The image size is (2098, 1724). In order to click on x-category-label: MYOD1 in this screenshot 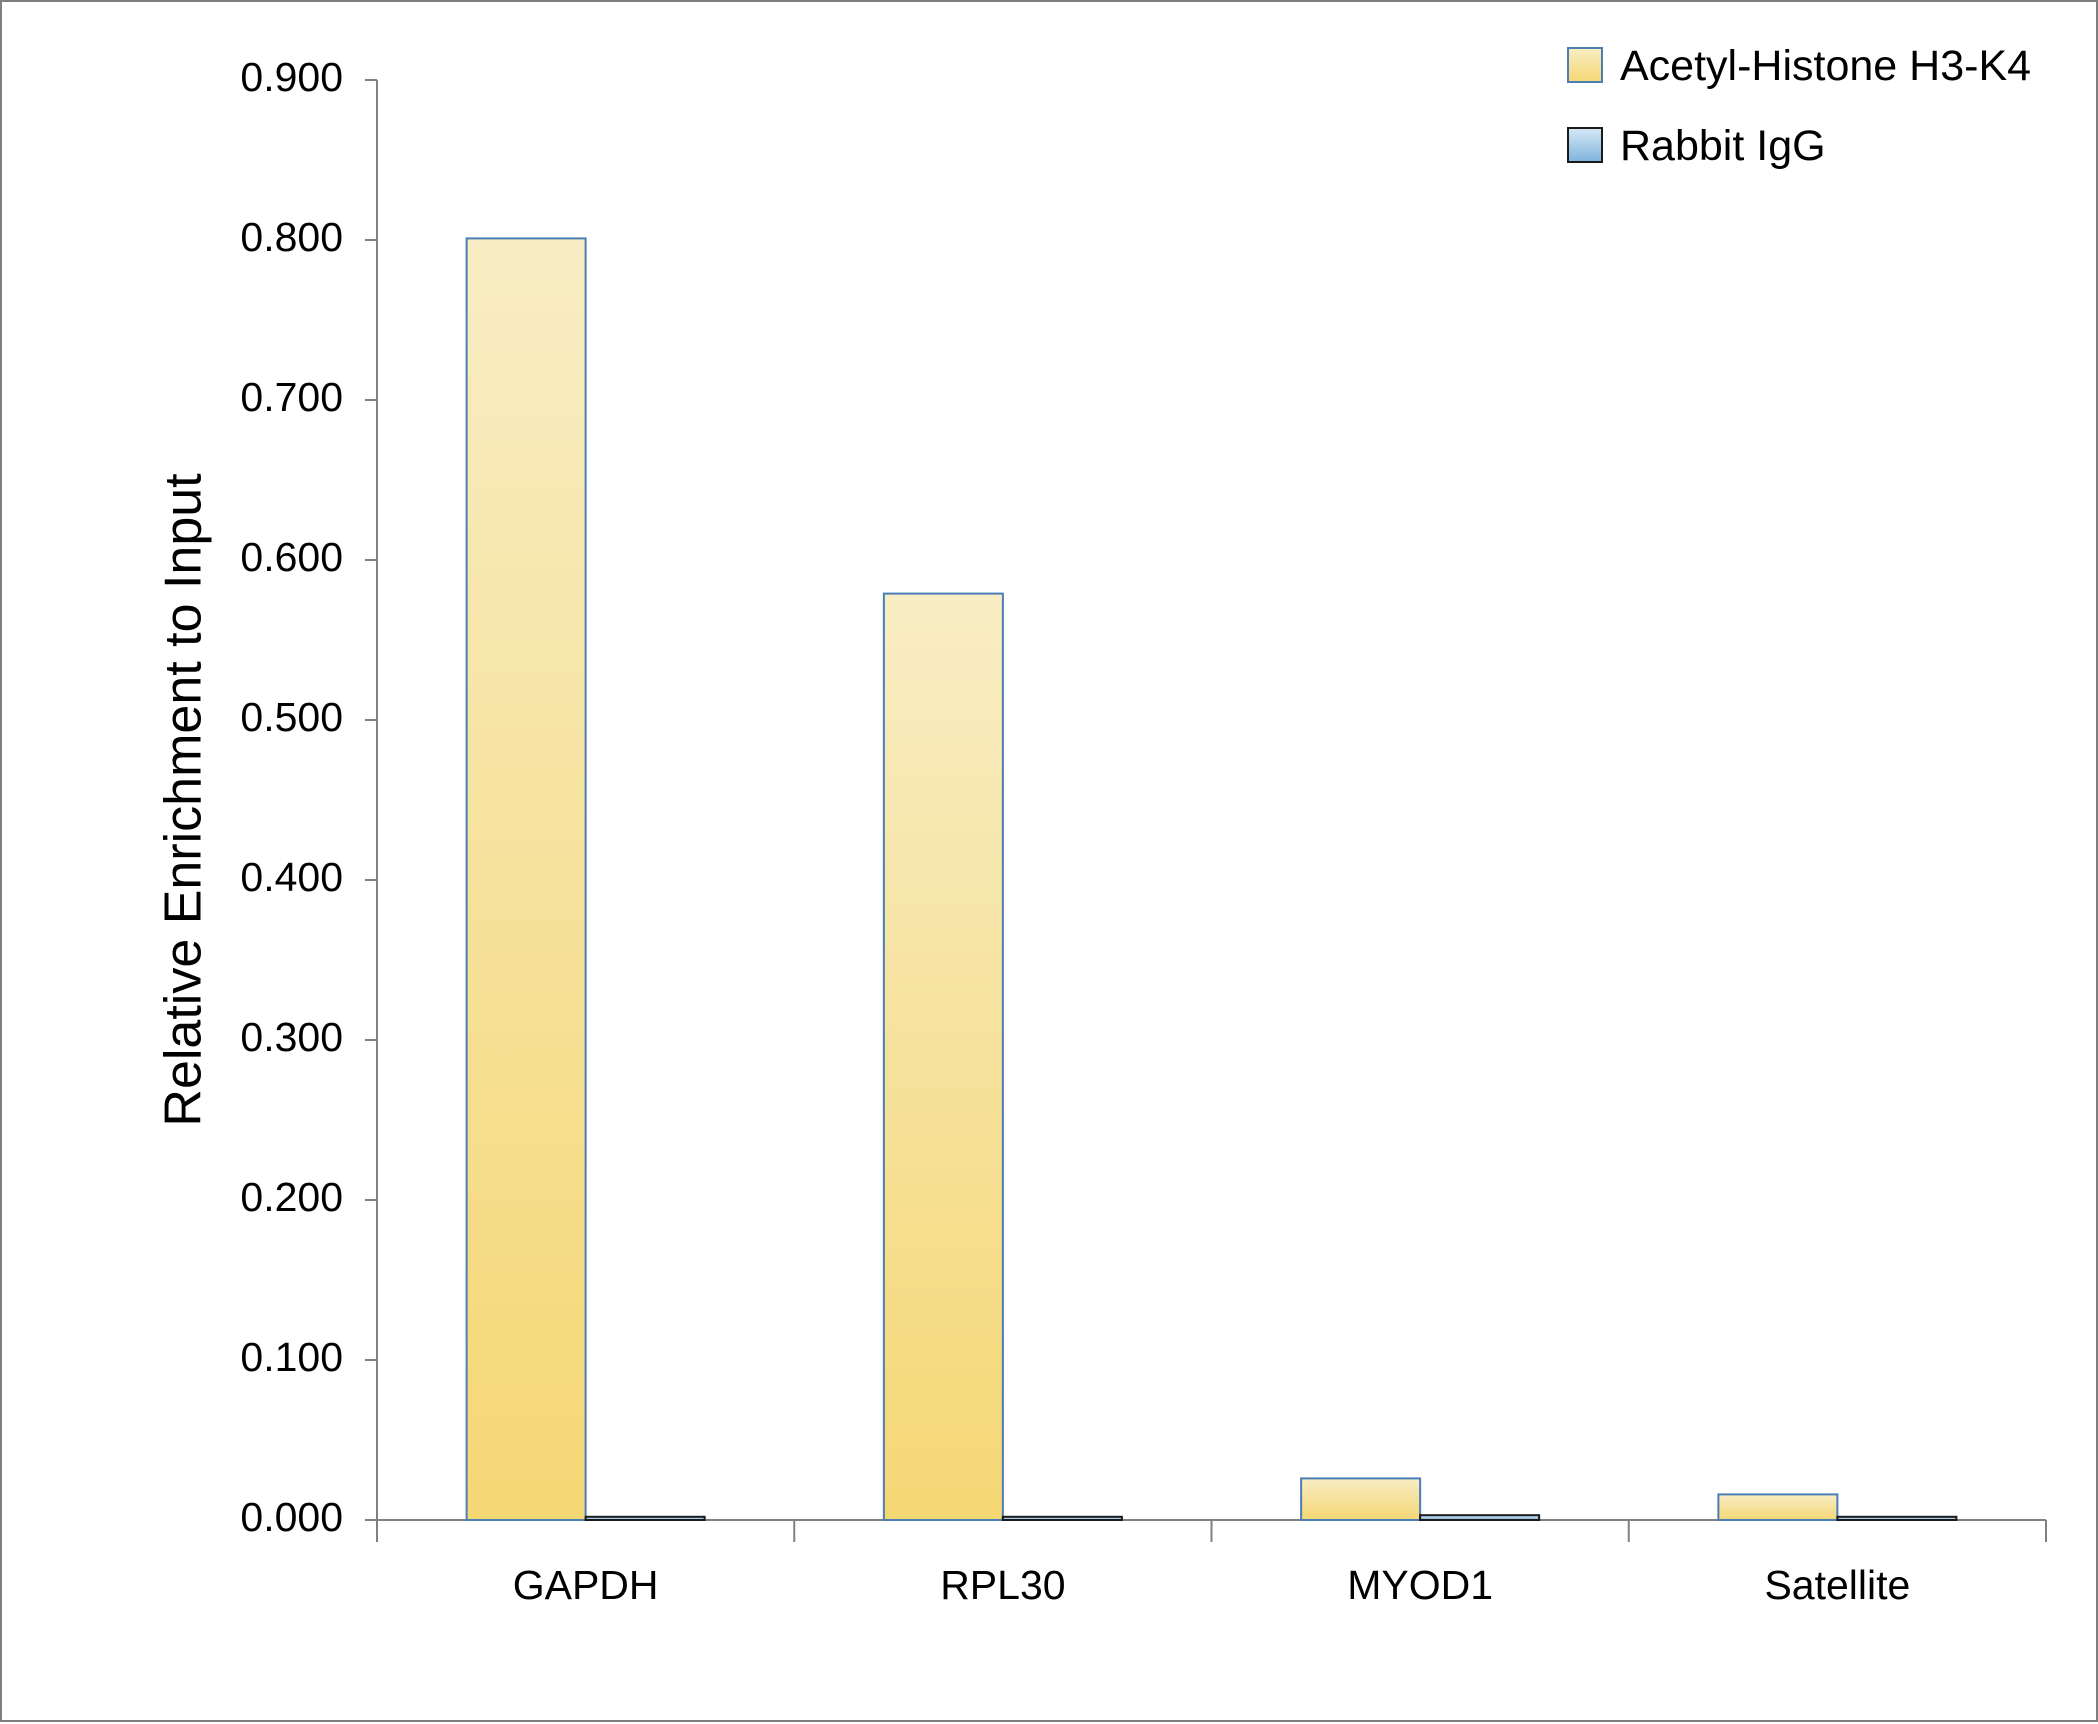, I will do `click(1420, 1585)`.